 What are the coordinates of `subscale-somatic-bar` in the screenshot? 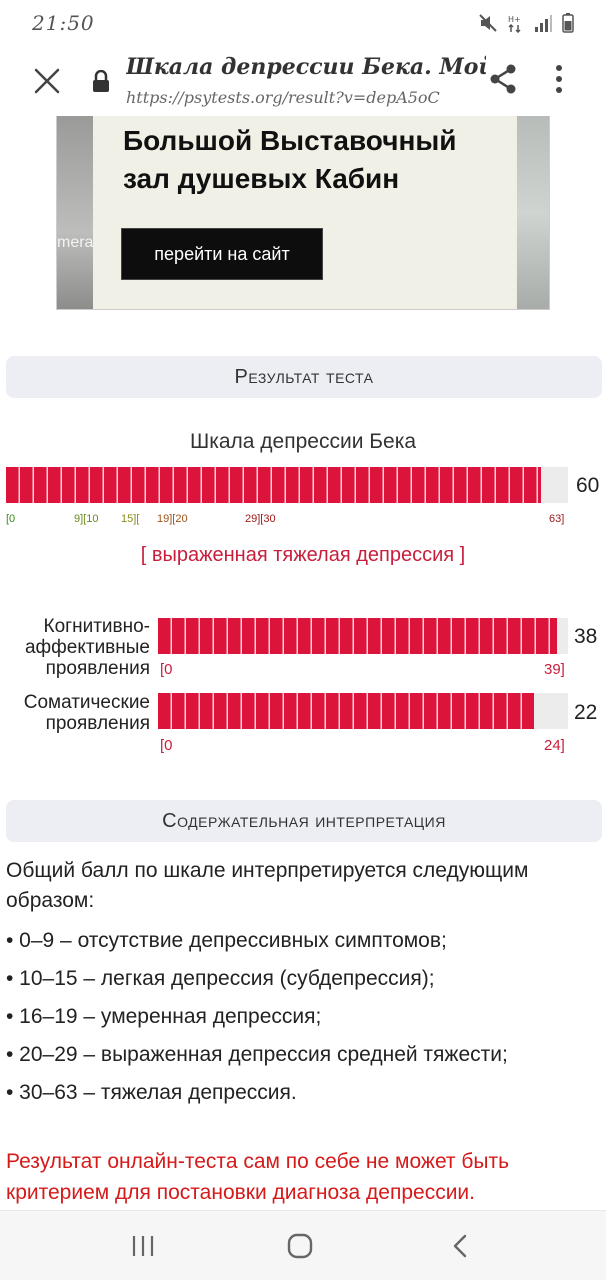 It's located at (363, 711).